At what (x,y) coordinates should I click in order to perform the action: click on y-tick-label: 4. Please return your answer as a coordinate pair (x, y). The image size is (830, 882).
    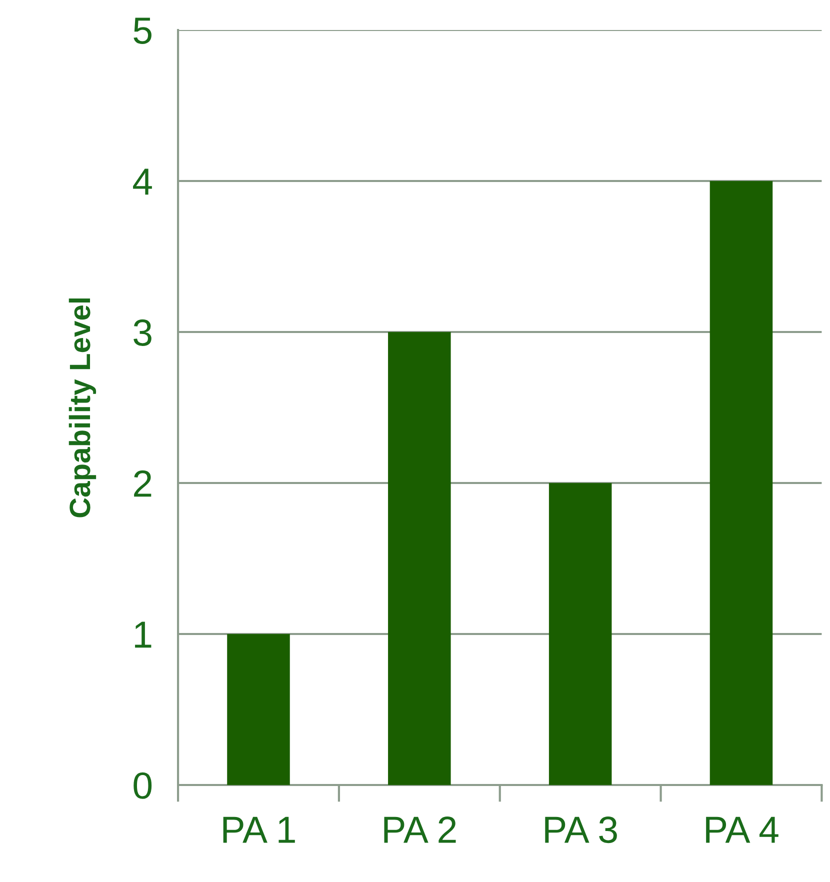
    Looking at the image, I should click on (142, 181).